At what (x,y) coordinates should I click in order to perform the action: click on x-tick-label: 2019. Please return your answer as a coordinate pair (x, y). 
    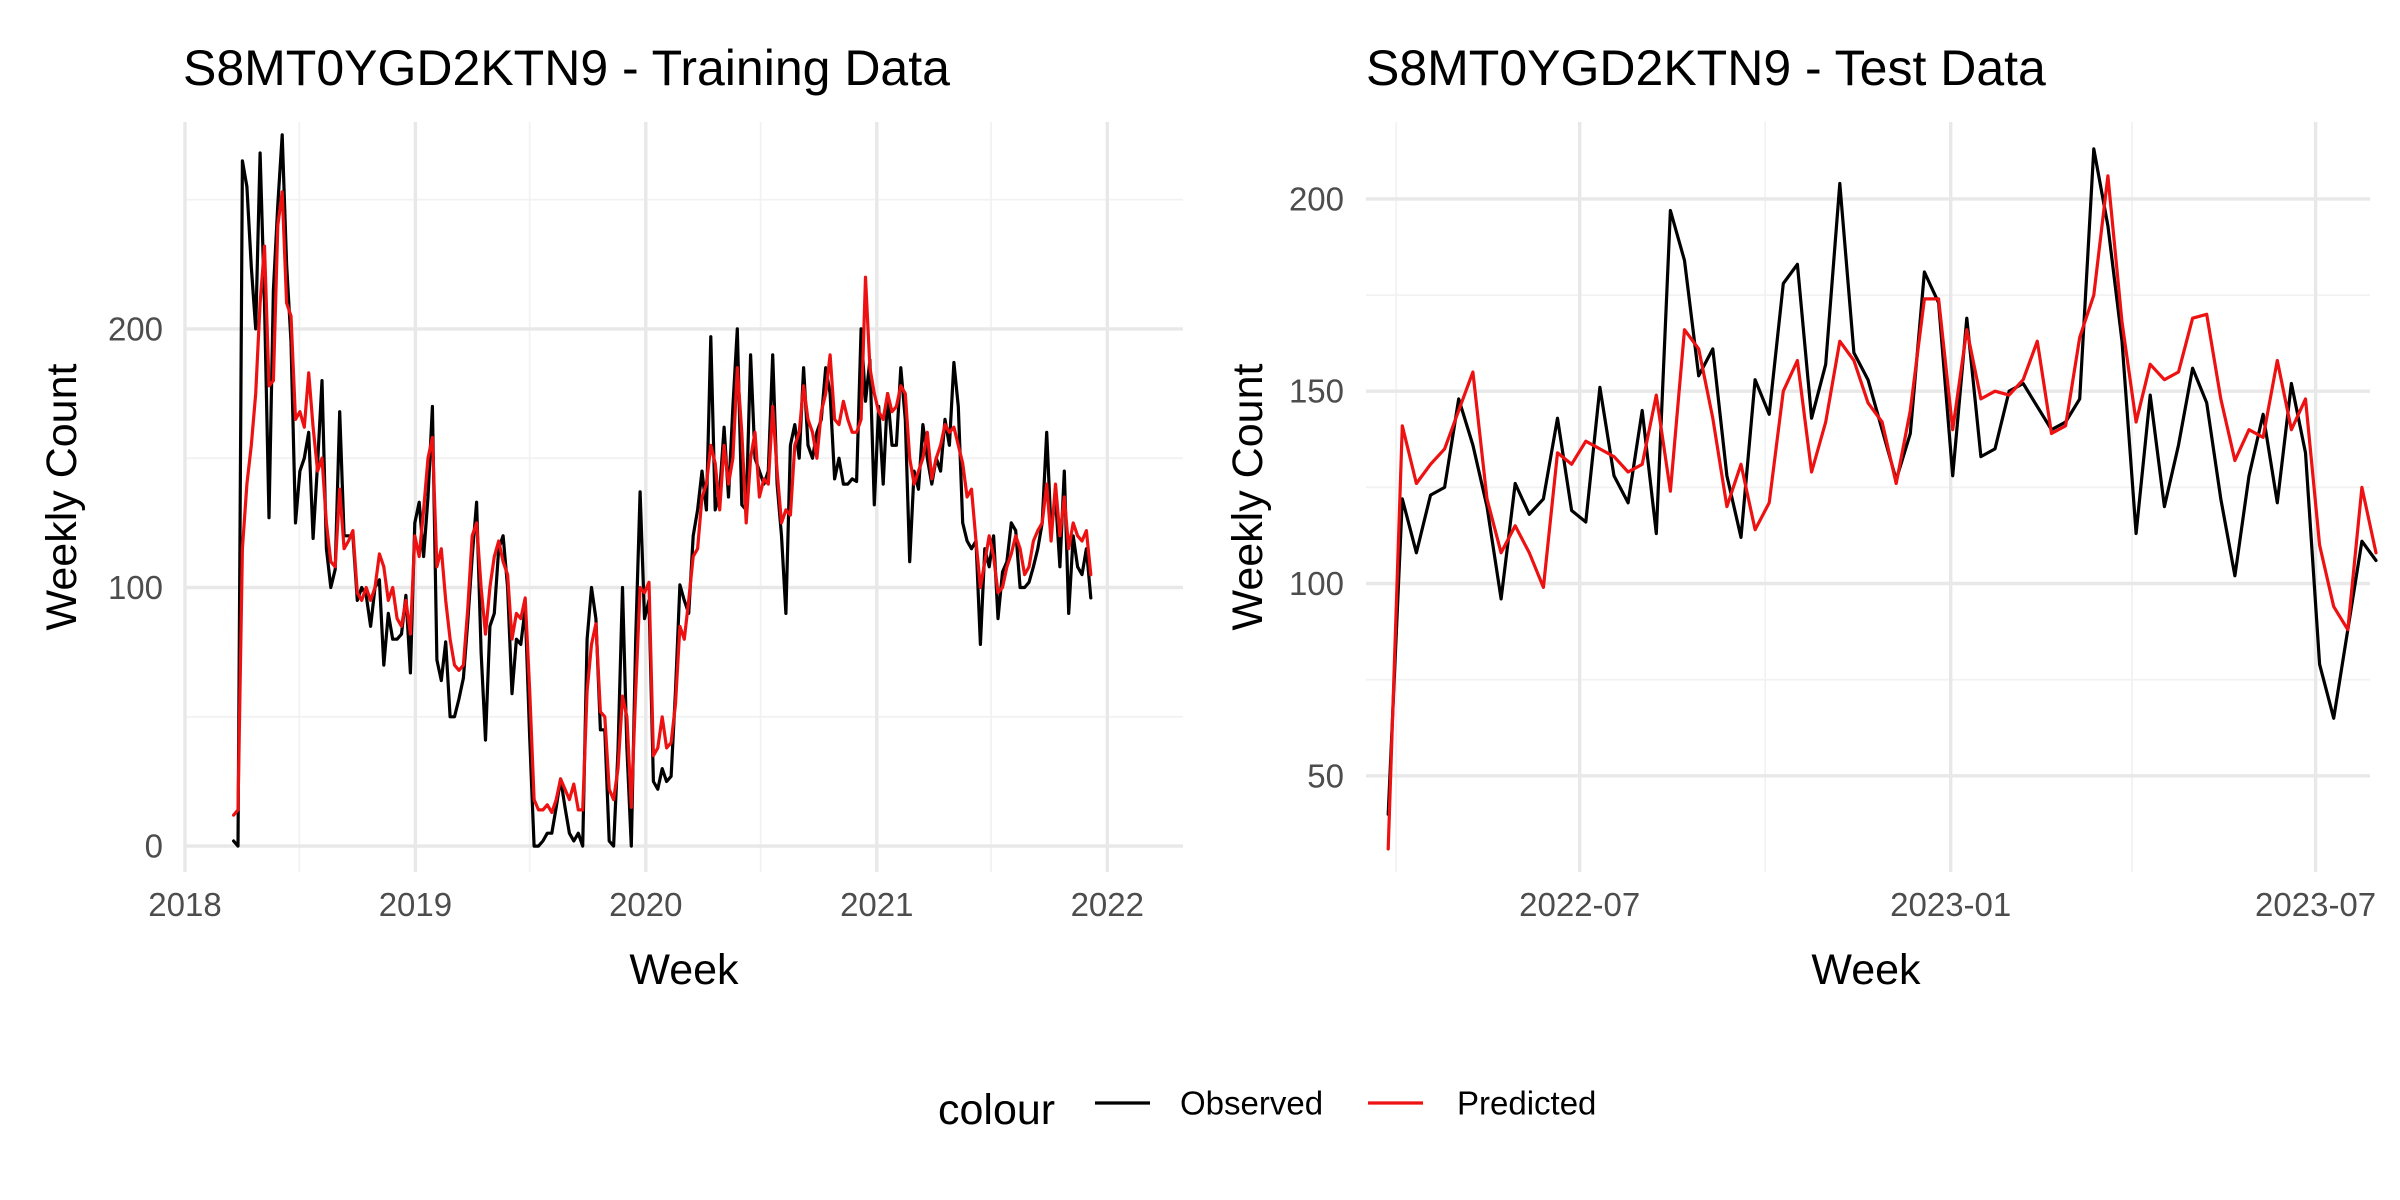
    Looking at the image, I should click on (415, 904).